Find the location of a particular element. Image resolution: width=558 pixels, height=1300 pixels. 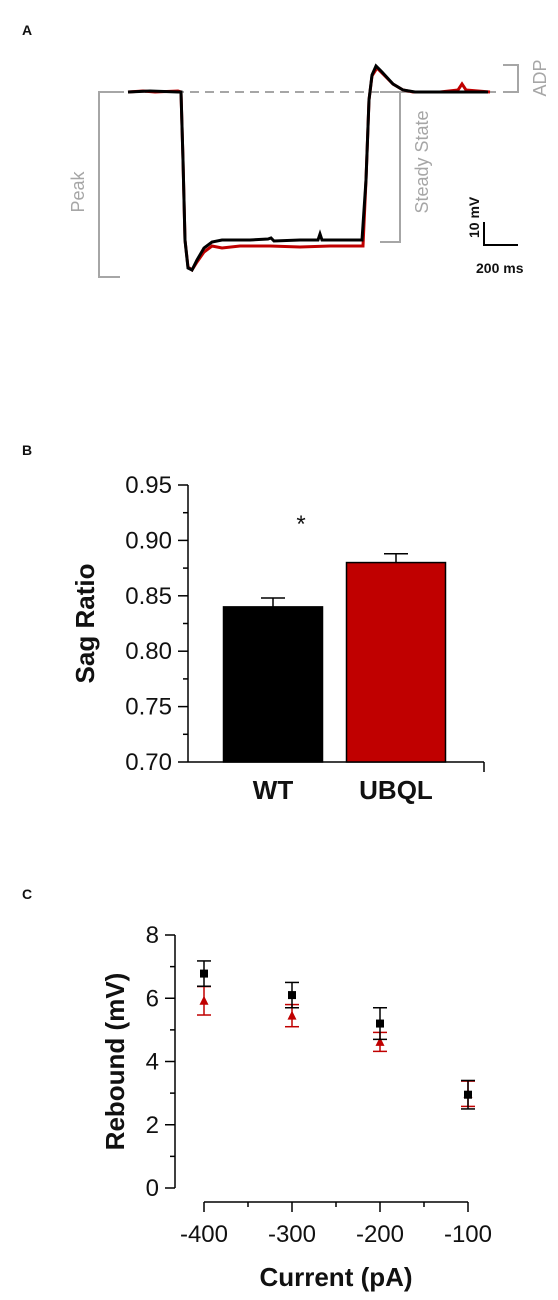

category-label-wt: WT is located at coordinates (273, 790).